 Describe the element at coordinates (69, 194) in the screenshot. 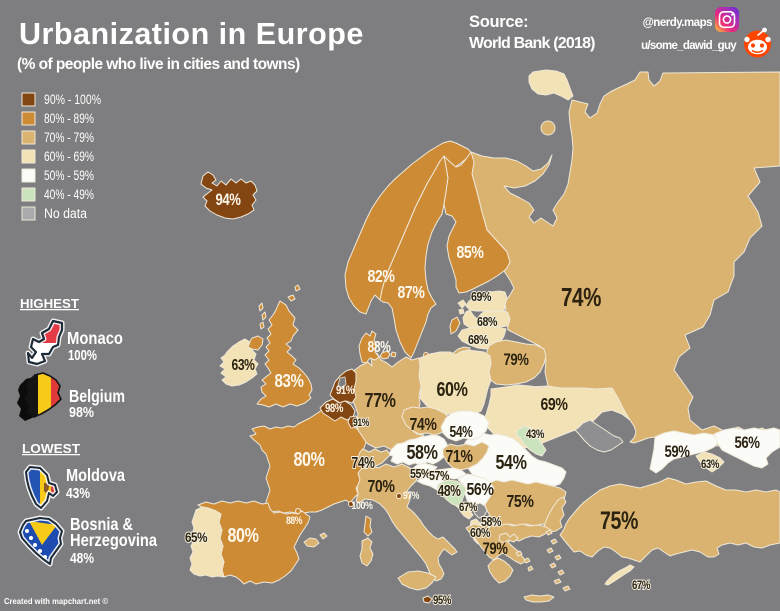

I see `svg-text: 40% - 49%` at that location.